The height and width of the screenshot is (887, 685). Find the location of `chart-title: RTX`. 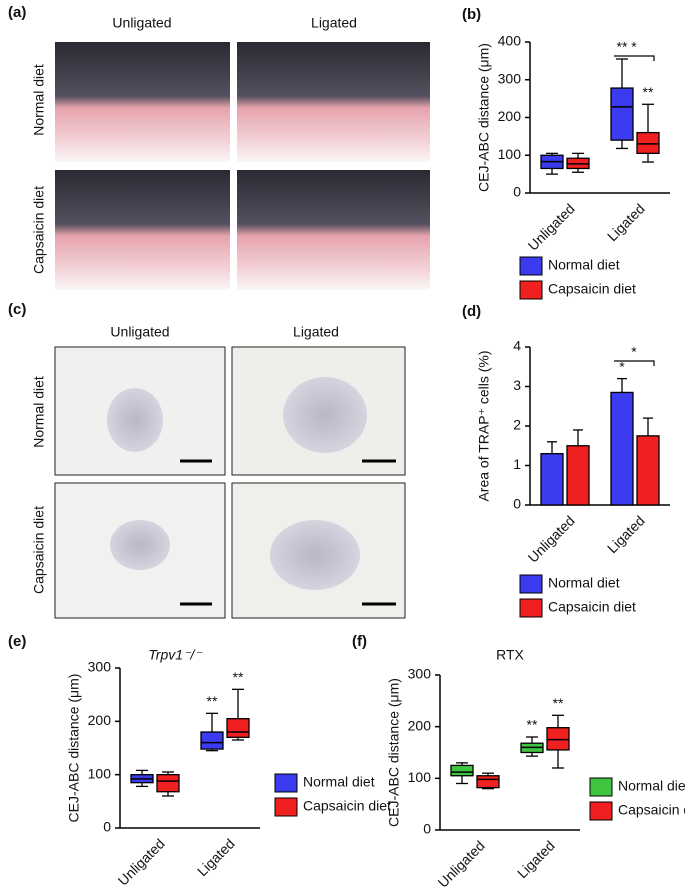

chart-title: RTX is located at coordinates (510, 655).